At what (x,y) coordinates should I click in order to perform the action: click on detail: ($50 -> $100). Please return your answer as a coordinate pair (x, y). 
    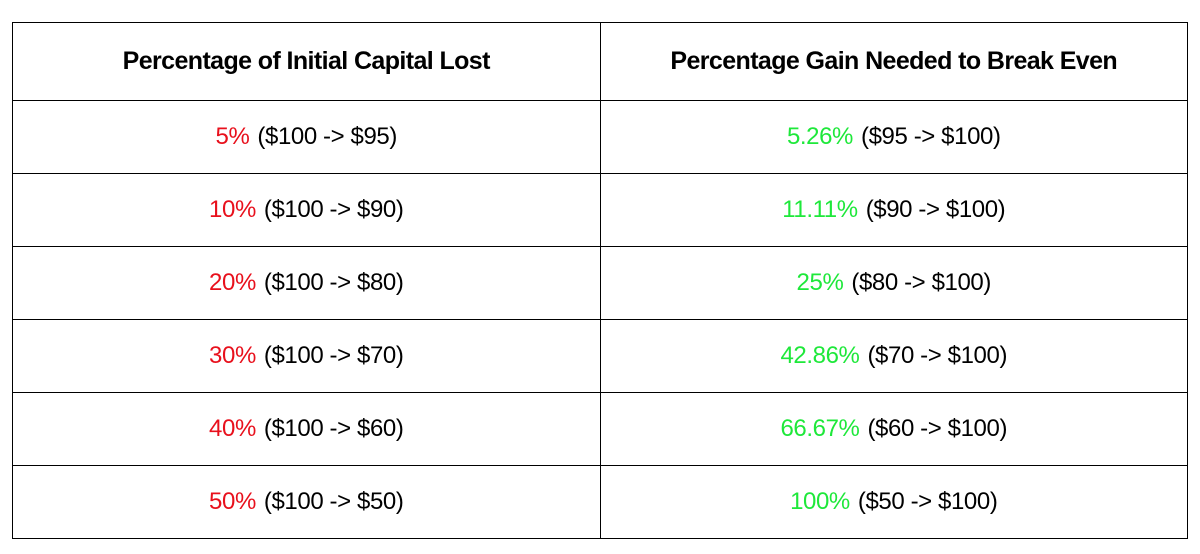
    Looking at the image, I should click on (927, 501).